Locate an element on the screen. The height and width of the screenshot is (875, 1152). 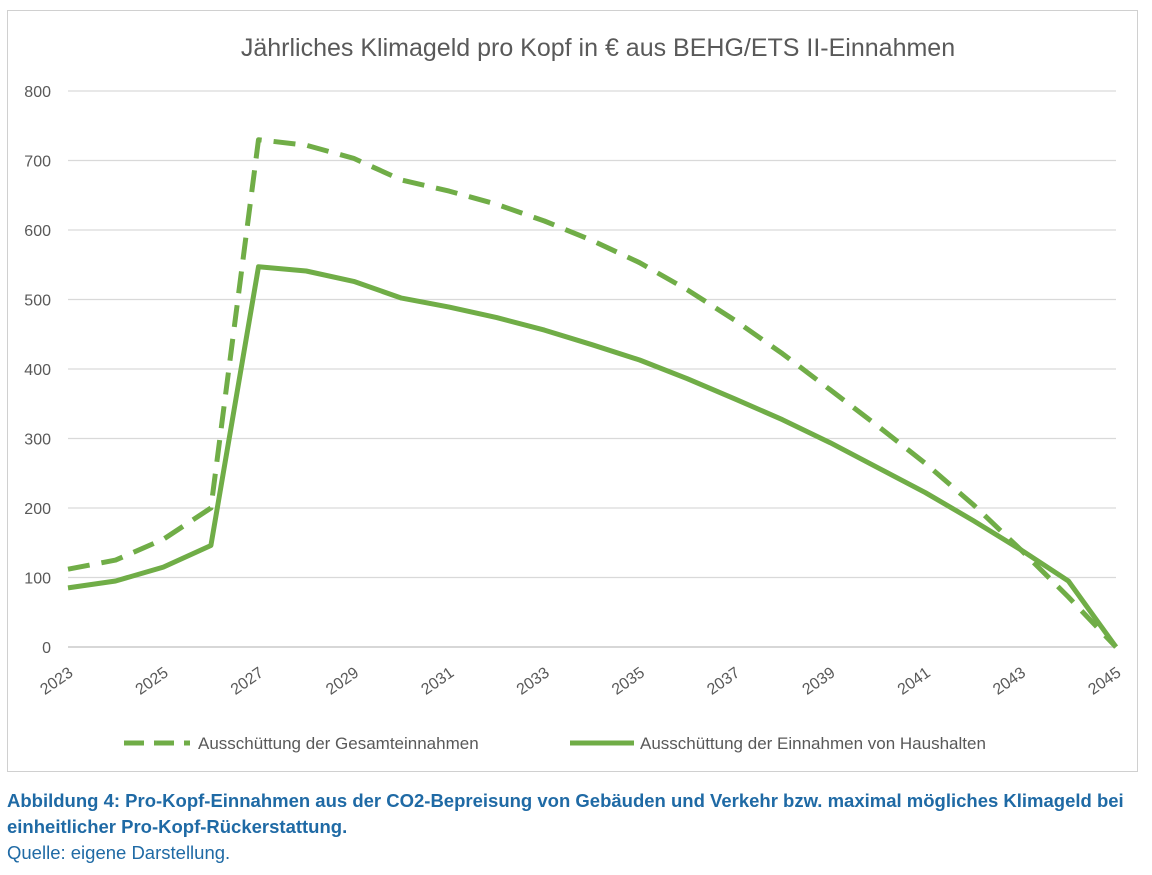
y-tick-label: 800 is located at coordinates (37, 92).